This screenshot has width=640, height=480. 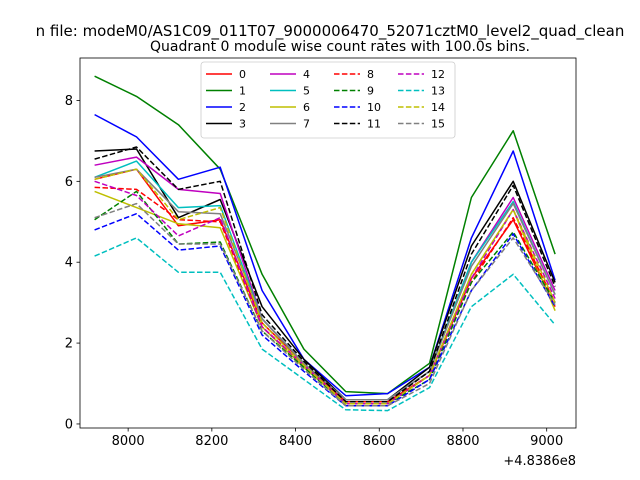 I want to click on x-tick-label: 9000, so click(x=546, y=441).